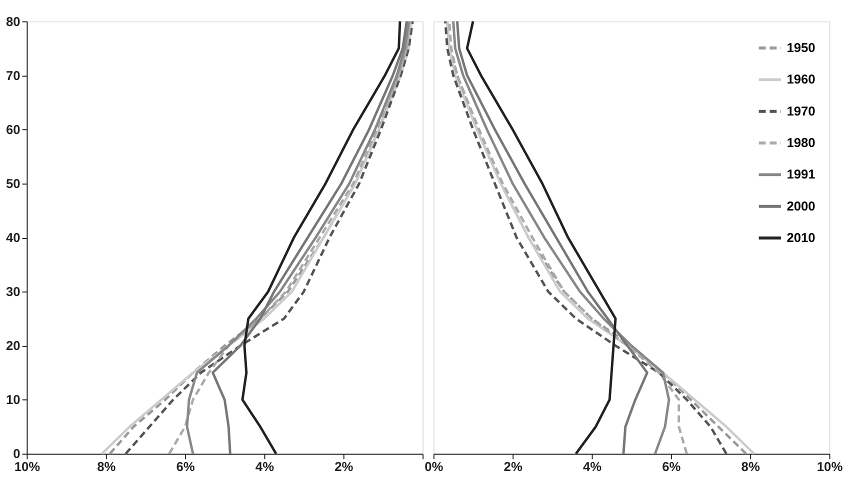 This screenshot has height=478, width=855. What do you see at coordinates (13, 129) in the screenshot?
I see `y-tick-label: 60` at bounding box center [13, 129].